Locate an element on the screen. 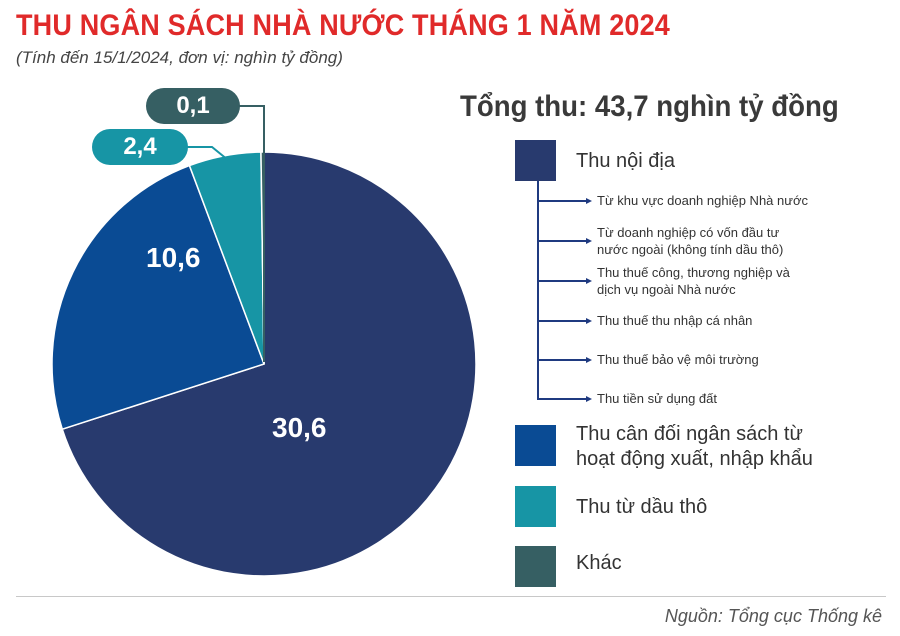 The width and height of the screenshot is (900, 636). chart-title: THU NGÂN SÁCH NHÀ NƯỚC THÁNG 1 NĂM 2024 is located at coordinates (343, 25).